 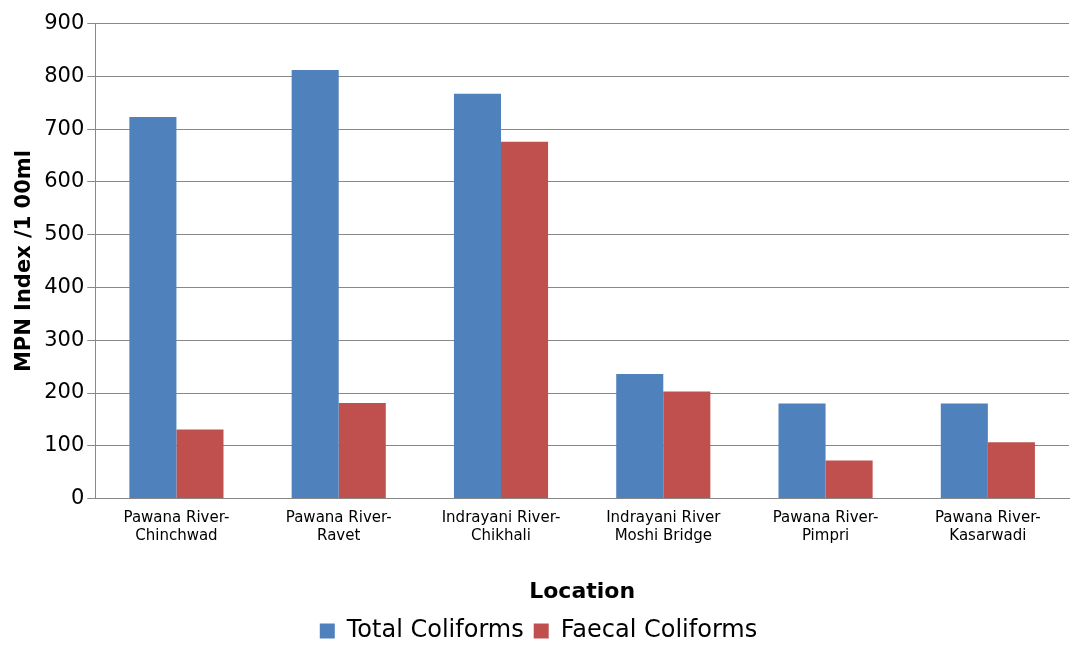 What do you see at coordinates (64, 233) in the screenshot?
I see `y-tick-label: 500` at bounding box center [64, 233].